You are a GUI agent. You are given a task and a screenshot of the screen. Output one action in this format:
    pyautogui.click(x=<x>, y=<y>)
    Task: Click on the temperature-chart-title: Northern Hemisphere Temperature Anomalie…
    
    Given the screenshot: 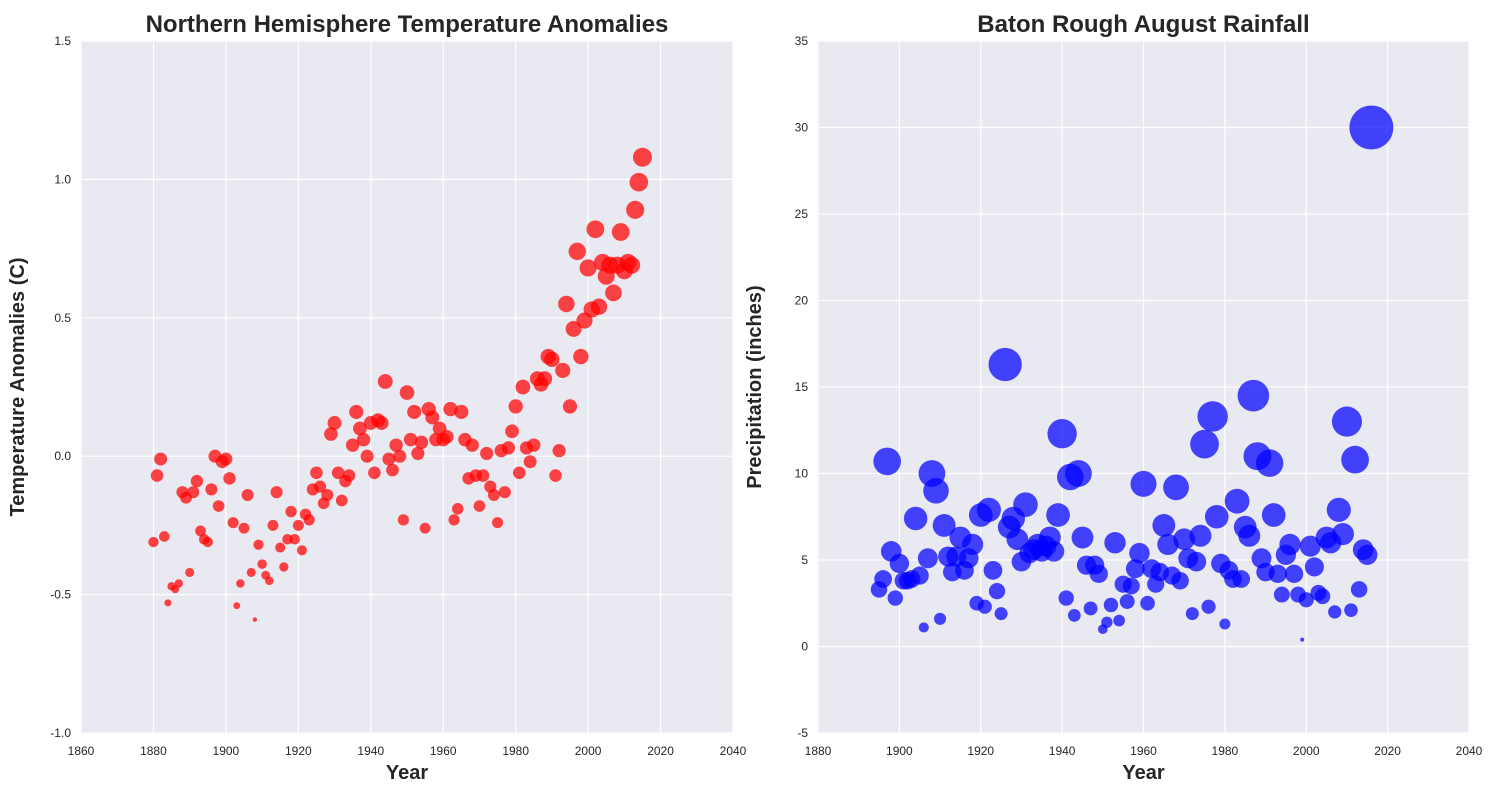 What is the action you would take?
    pyautogui.click(x=407, y=24)
    